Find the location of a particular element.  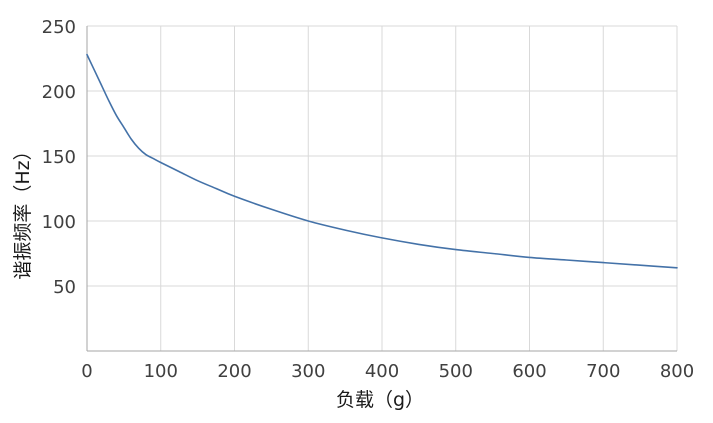

y-tick-label-4: 250 is located at coordinates (59, 27).